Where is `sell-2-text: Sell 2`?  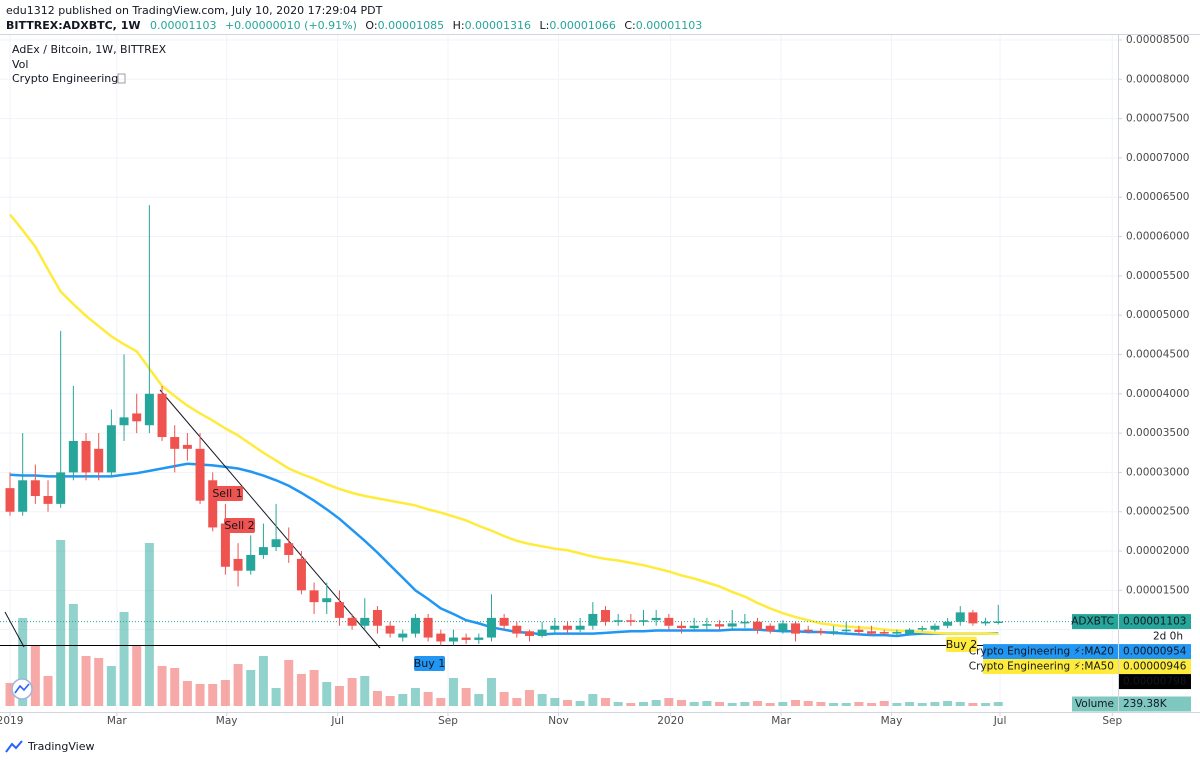 sell-2-text: Sell 2 is located at coordinates (239, 525).